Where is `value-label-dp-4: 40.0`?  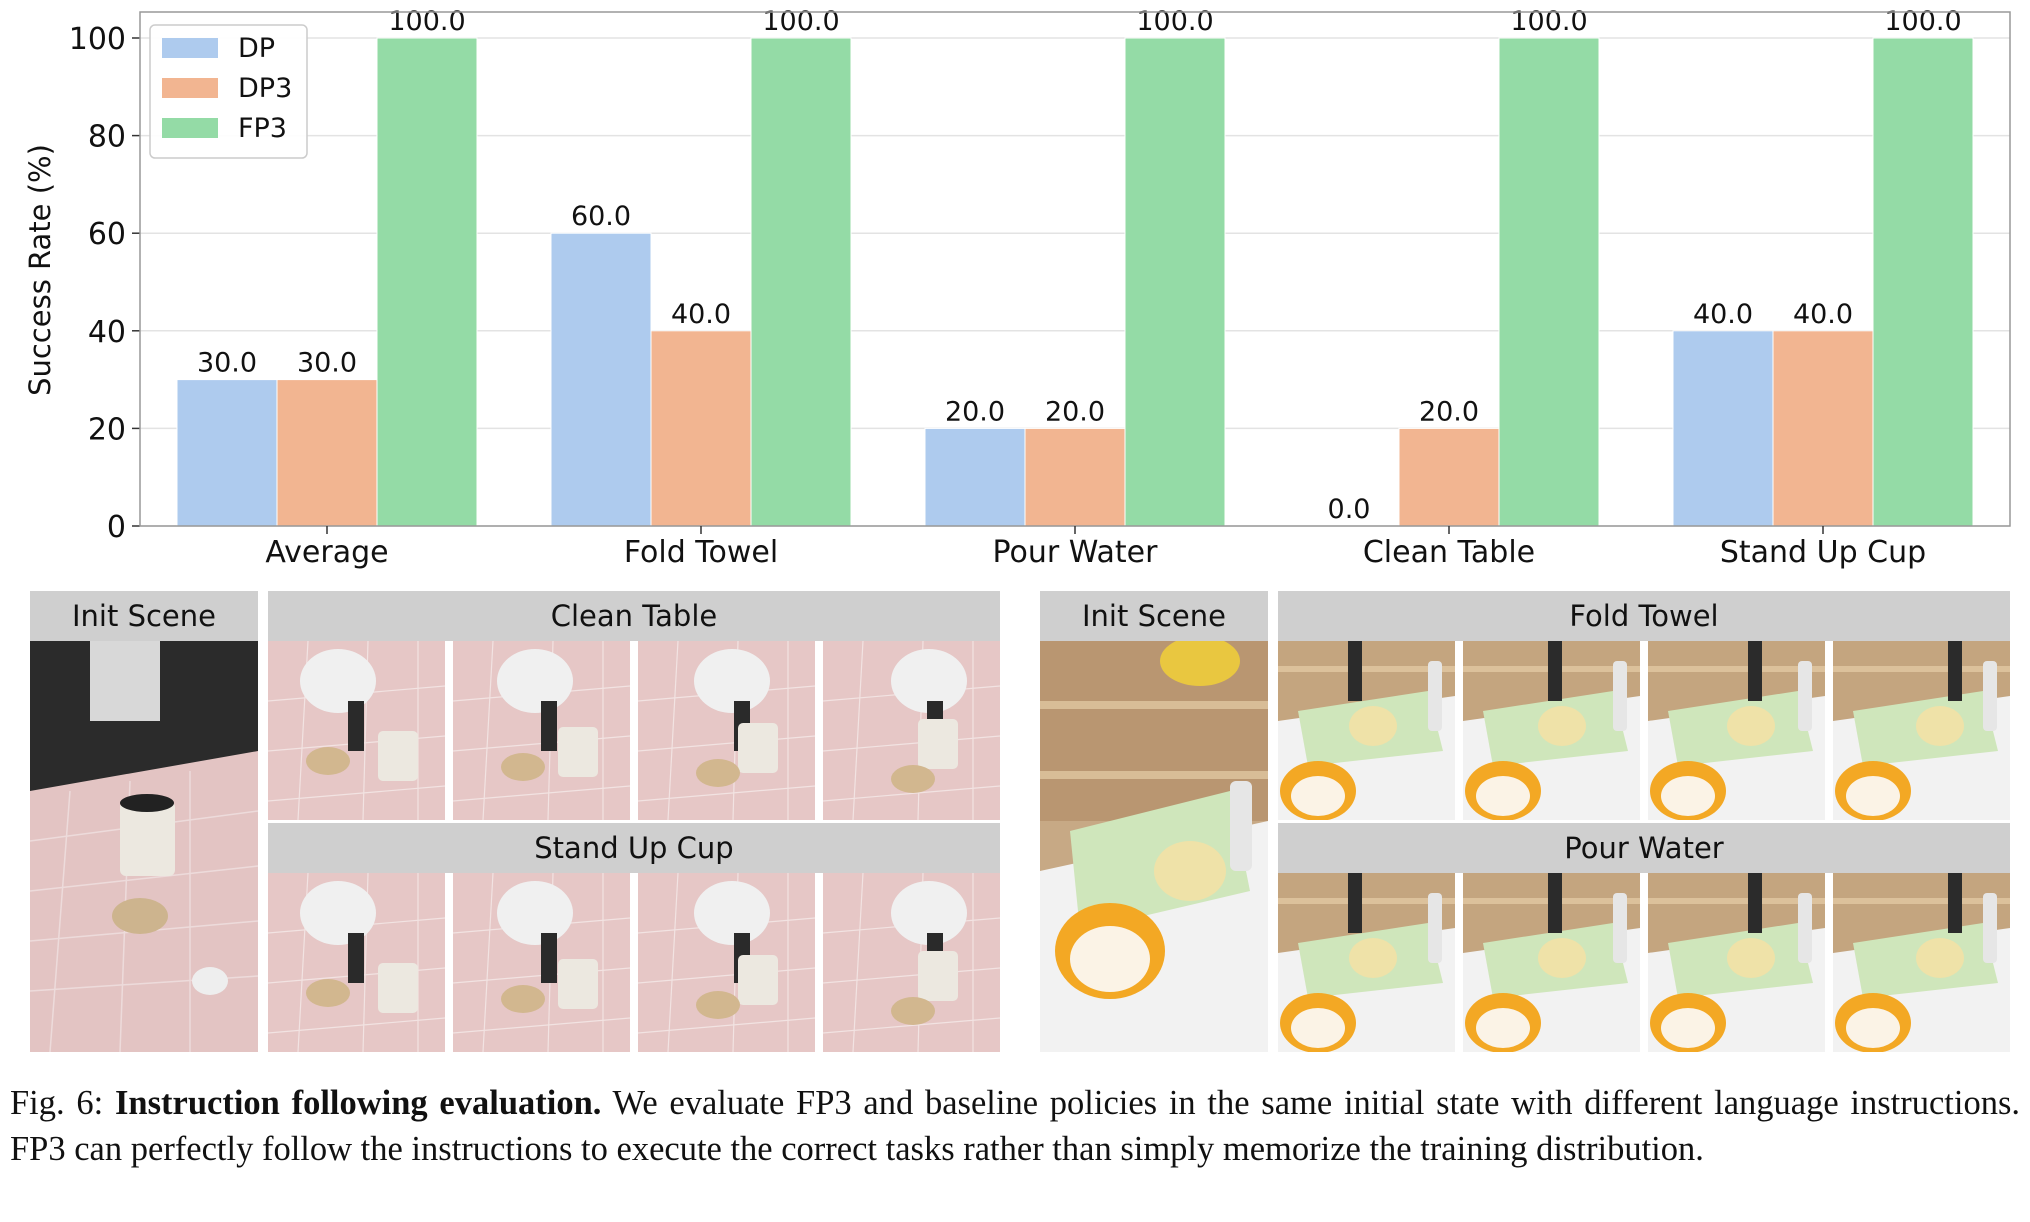 value-label-dp-4: 40.0 is located at coordinates (1723, 314).